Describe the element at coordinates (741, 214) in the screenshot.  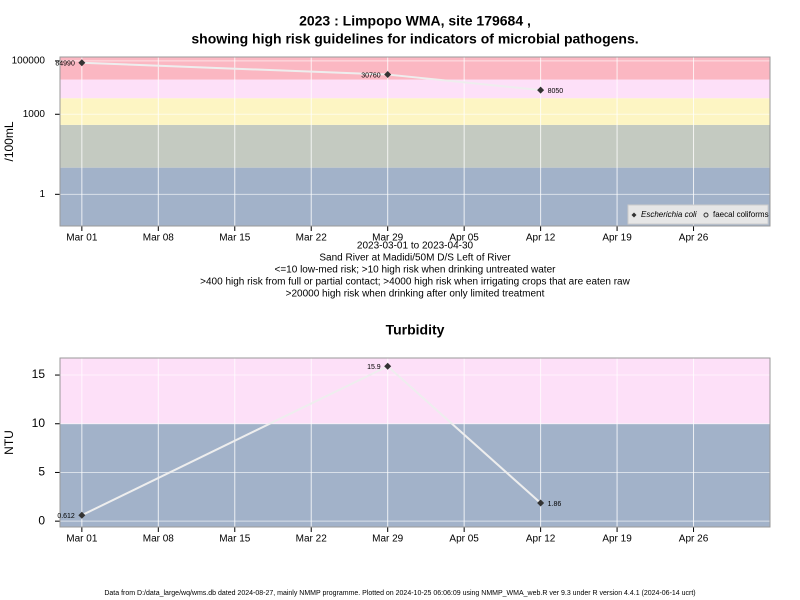
I see `legend-label: faecal coliforms` at that location.